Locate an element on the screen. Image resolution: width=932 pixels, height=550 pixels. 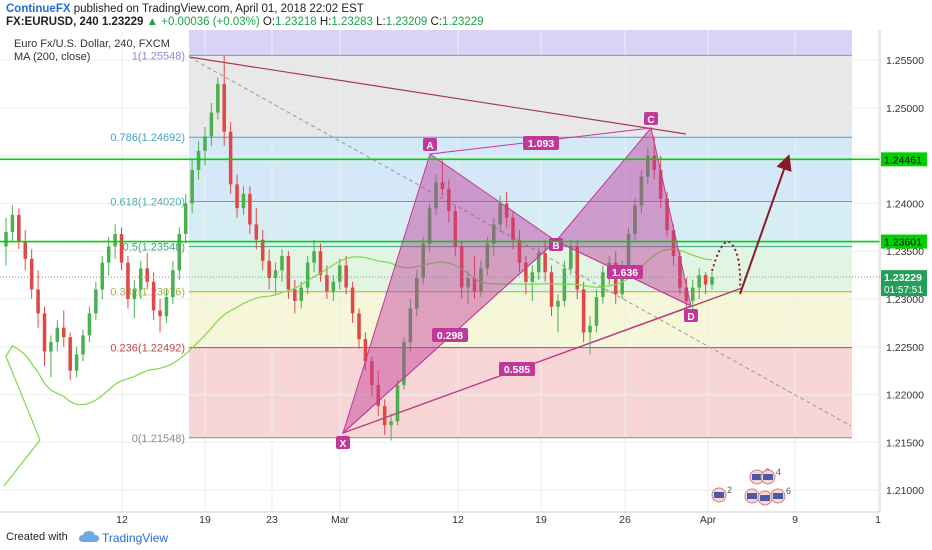
author-name: ContinueFX is located at coordinates (38, 9).